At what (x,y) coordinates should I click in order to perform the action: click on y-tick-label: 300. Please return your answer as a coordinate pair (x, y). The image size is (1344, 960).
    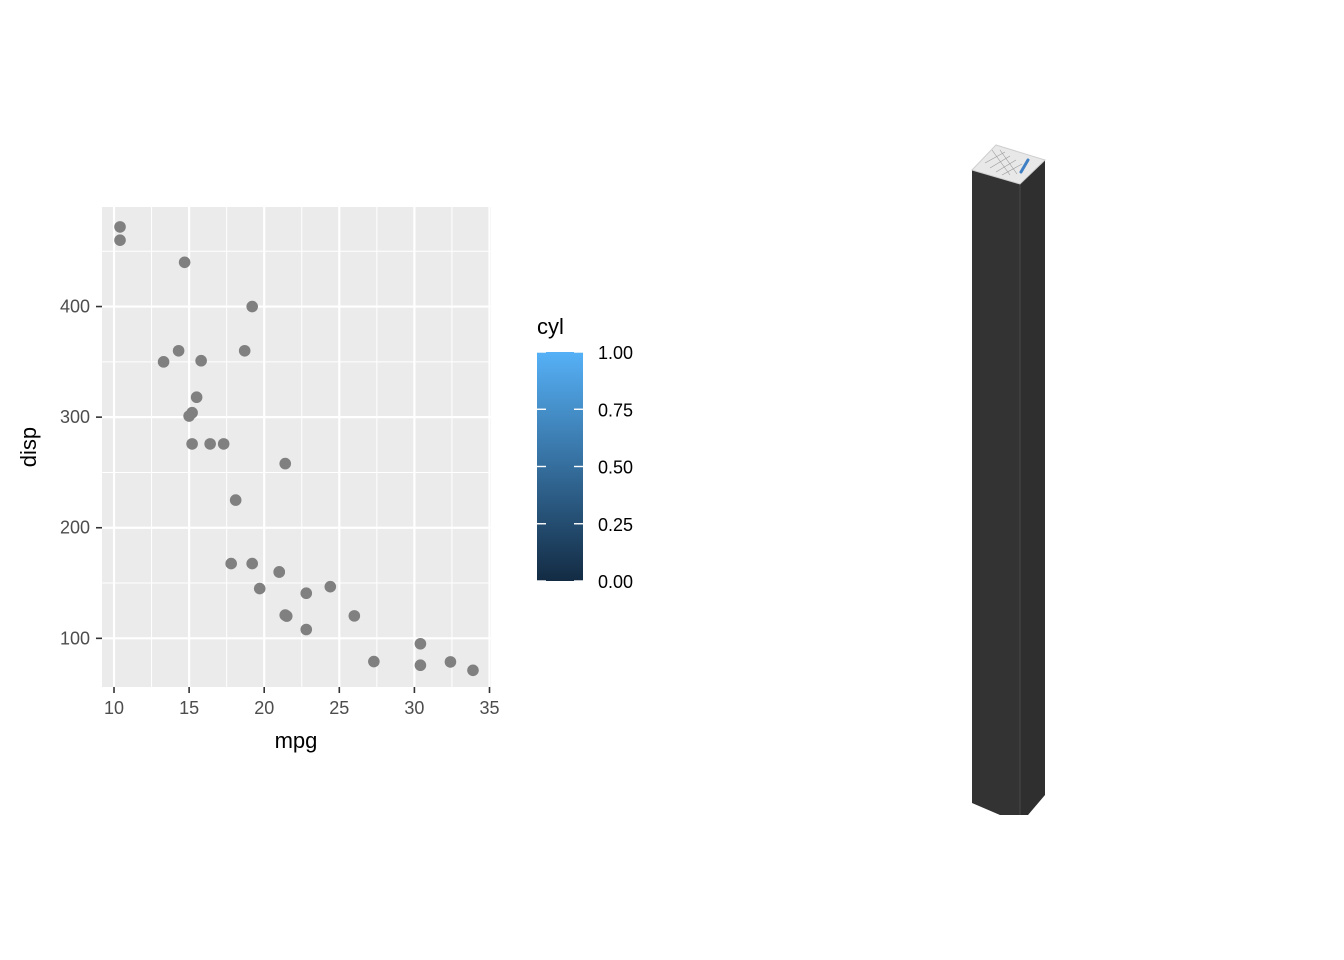
    Looking at the image, I should click on (75, 417).